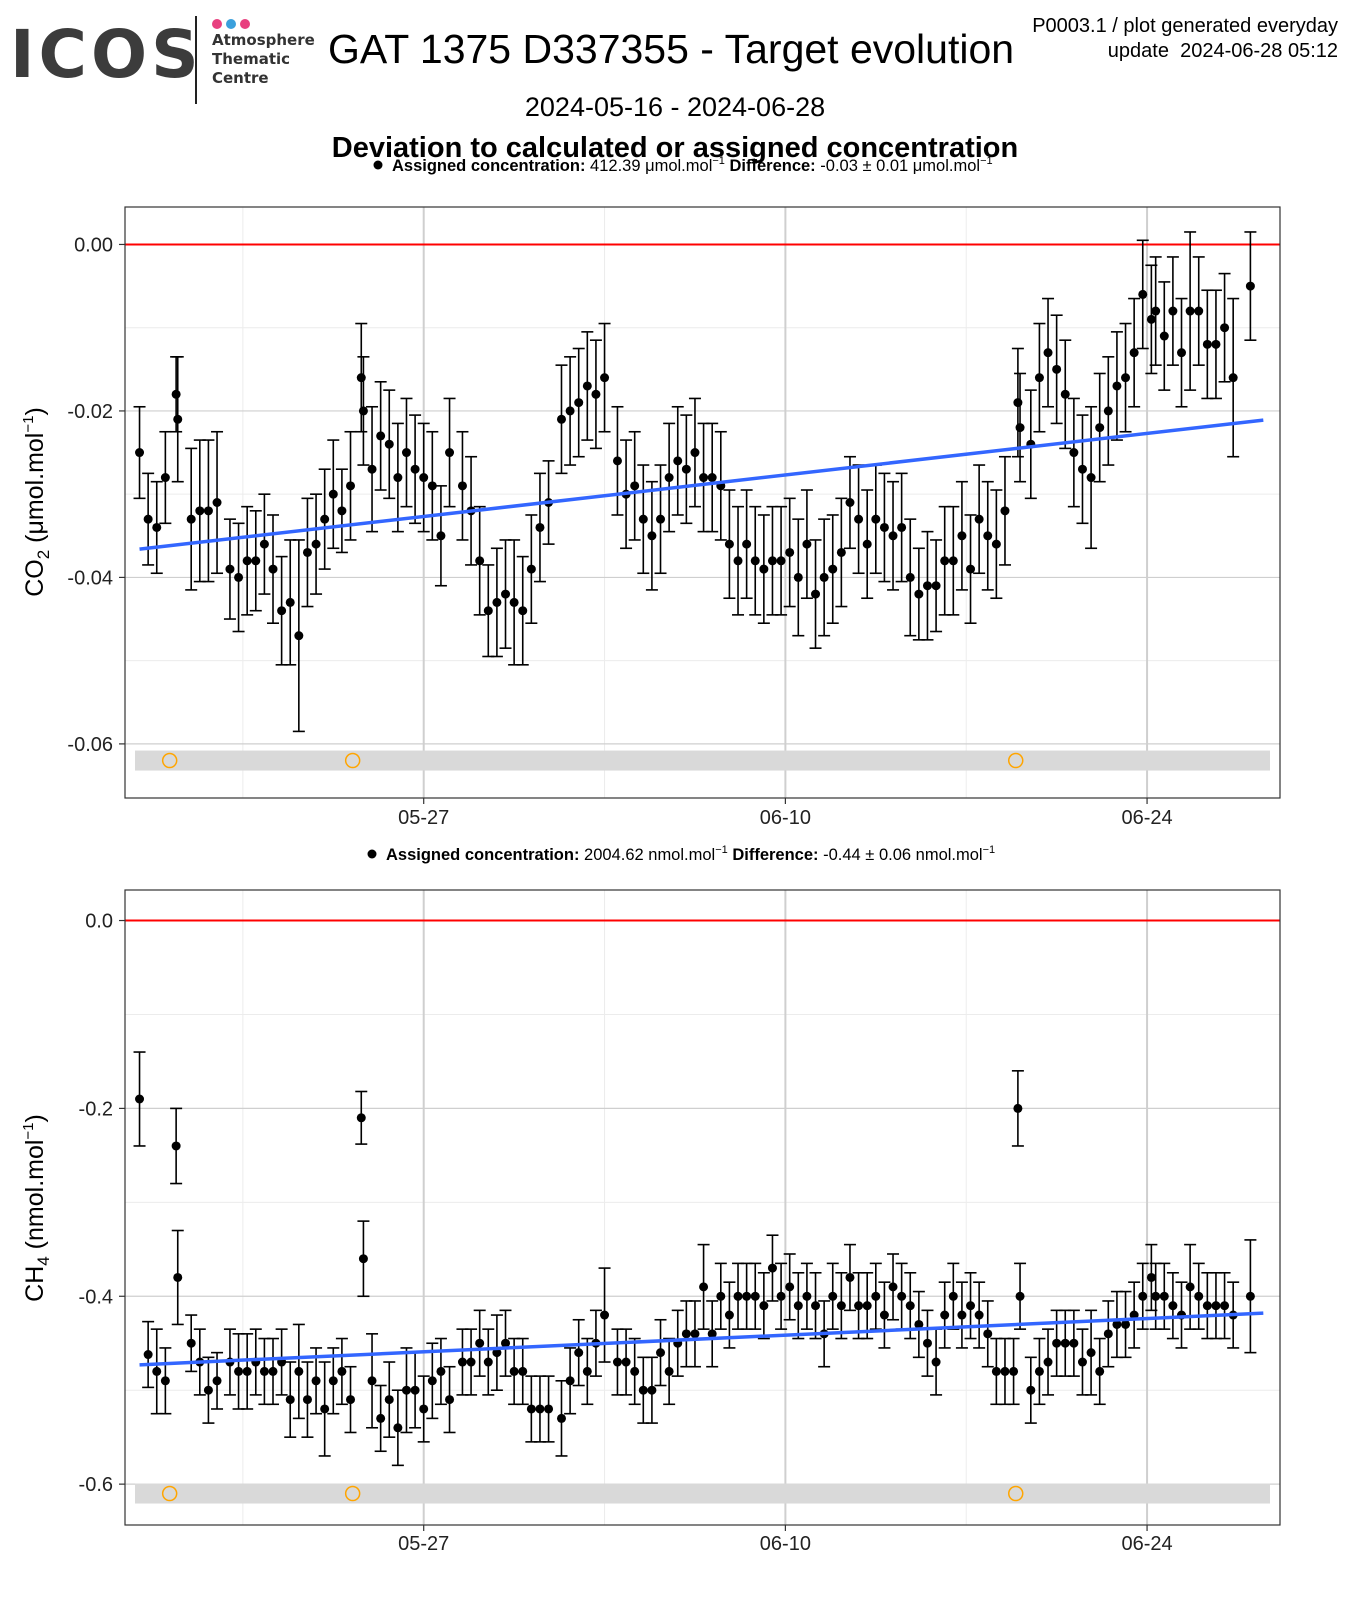  What do you see at coordinates (35, 578) in the screenshot?
I see `y-axis-label-species: CO` at bounding box center [35, 578].